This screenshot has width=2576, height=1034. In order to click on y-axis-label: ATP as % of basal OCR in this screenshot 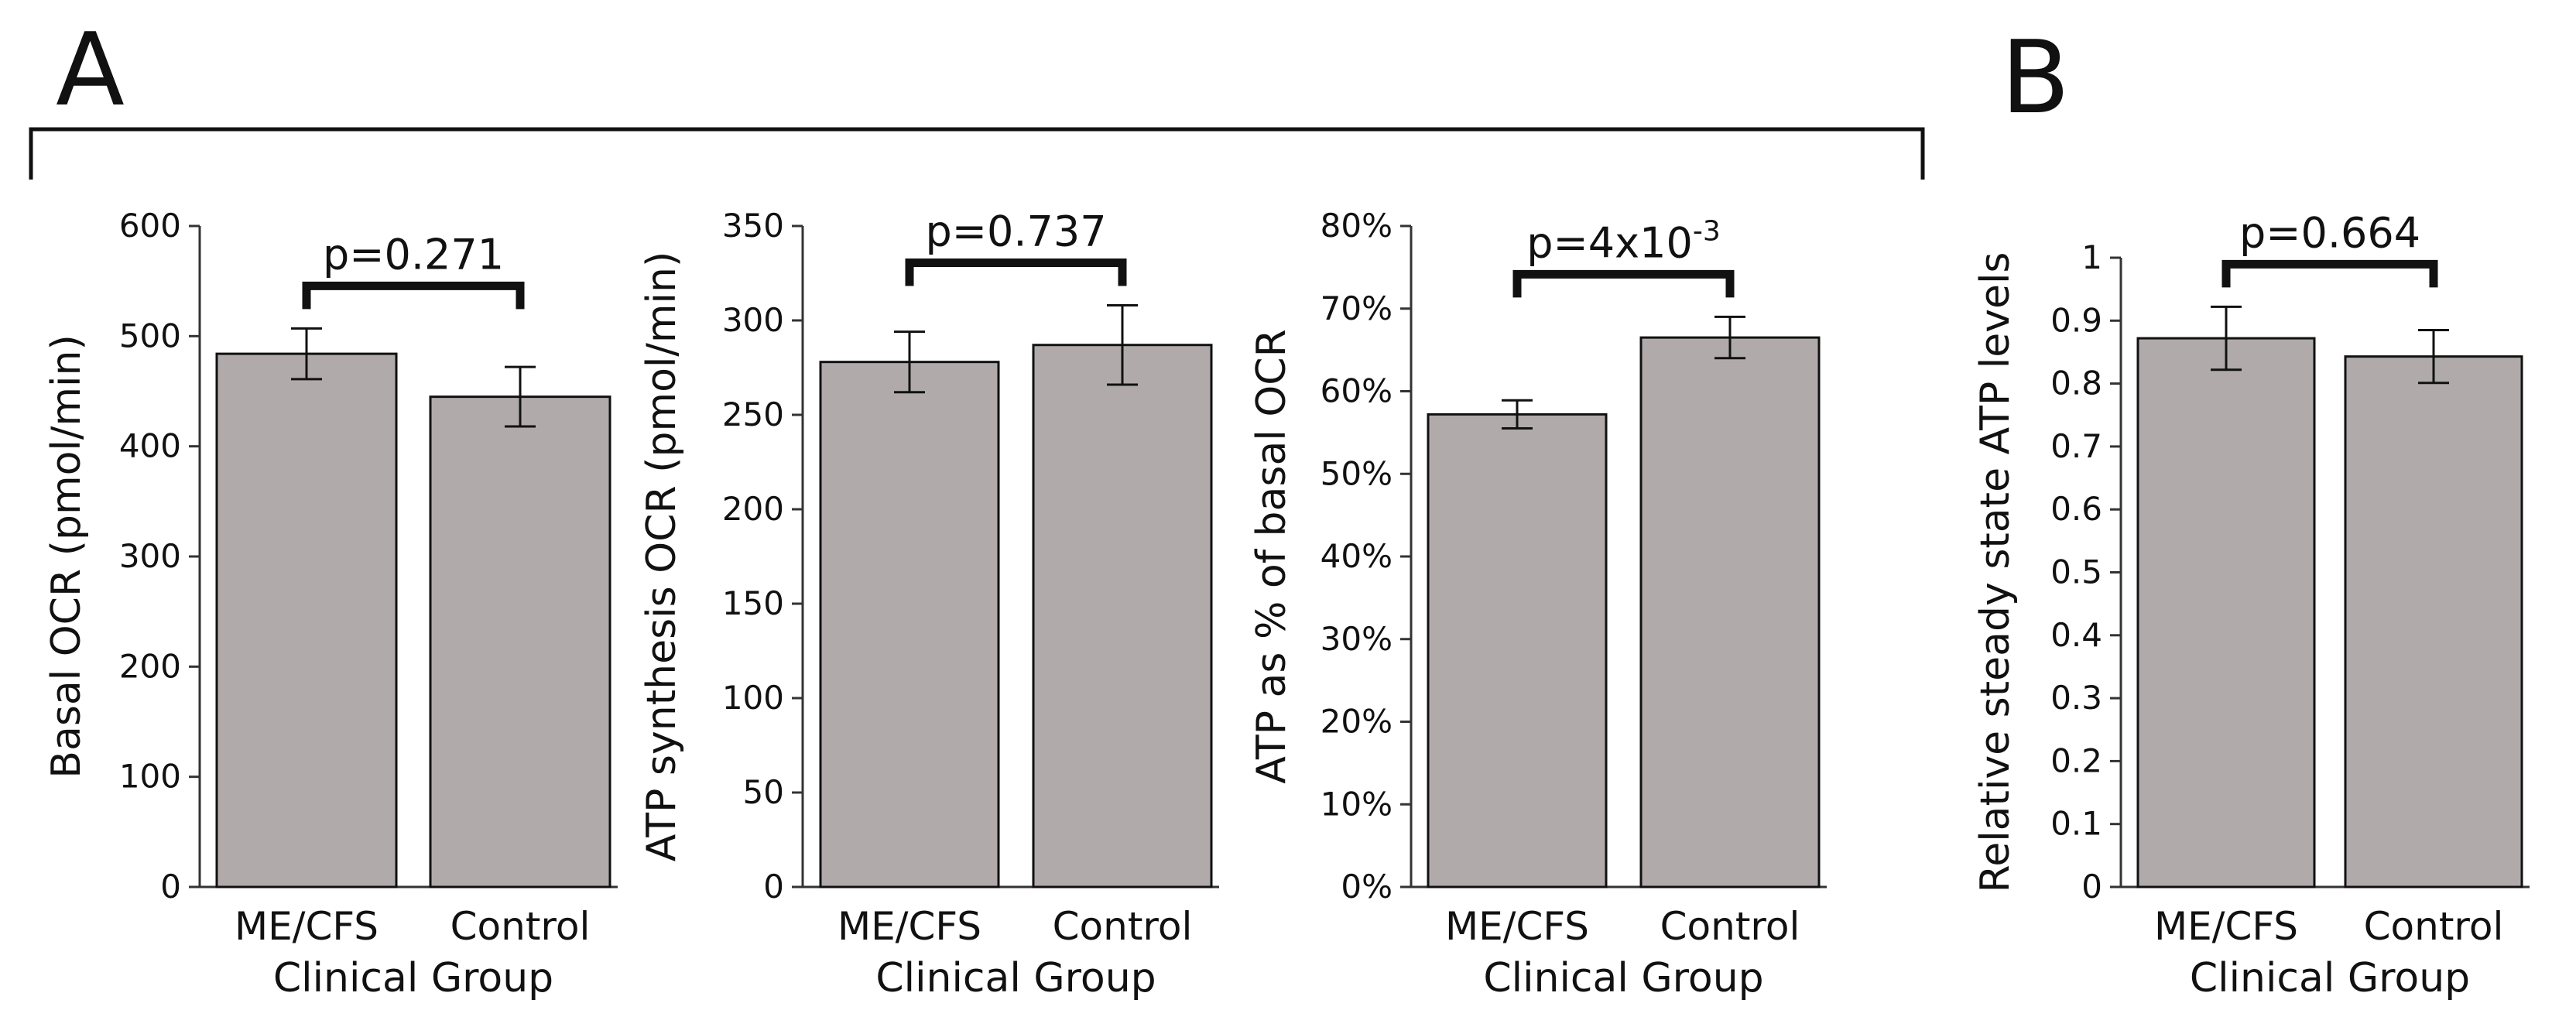, I will do `click(1272, 556)`.